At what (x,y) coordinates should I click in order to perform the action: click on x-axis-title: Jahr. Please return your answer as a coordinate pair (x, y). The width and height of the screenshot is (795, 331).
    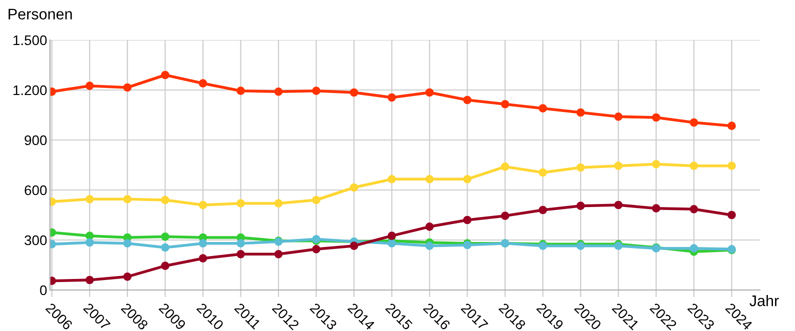
    Looking at the image, I should click on (764, 300).